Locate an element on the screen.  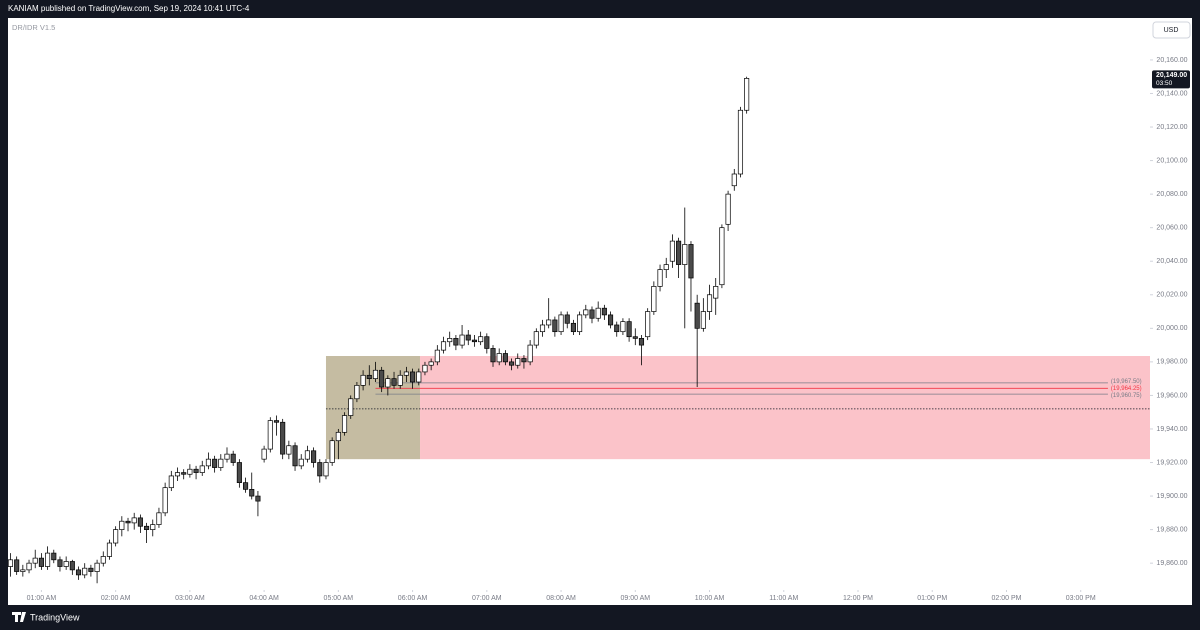
y-tick-label: 19,880.00 is located at coordinates (1171, 529).